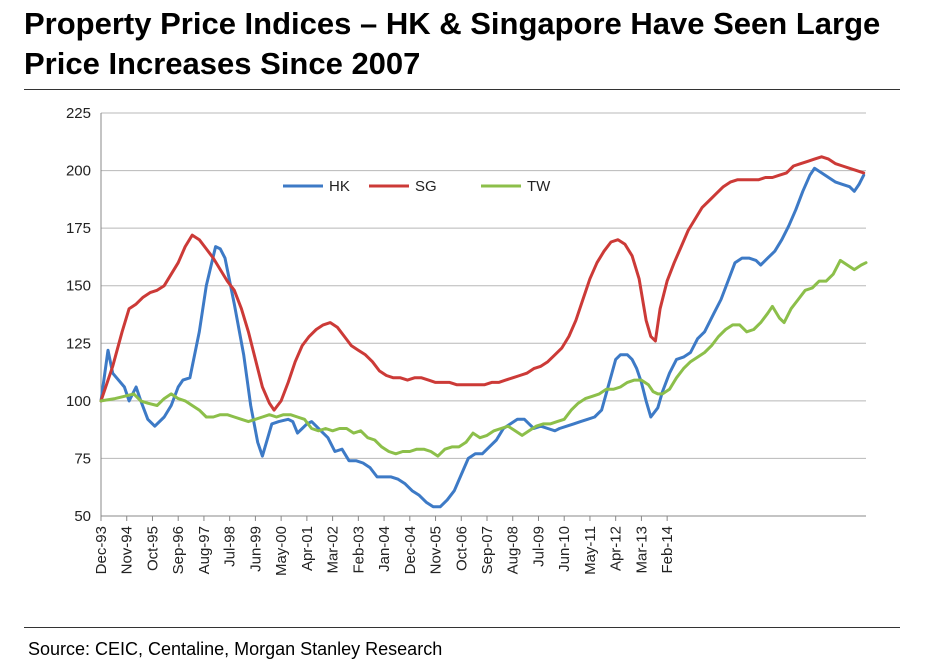 The width and height of the screenshot is (925, 672). What do you see at coordinates (564, 549) in the screenshot?
I see `x-tick-label: Jun-10` at bounding box center [564, 549].